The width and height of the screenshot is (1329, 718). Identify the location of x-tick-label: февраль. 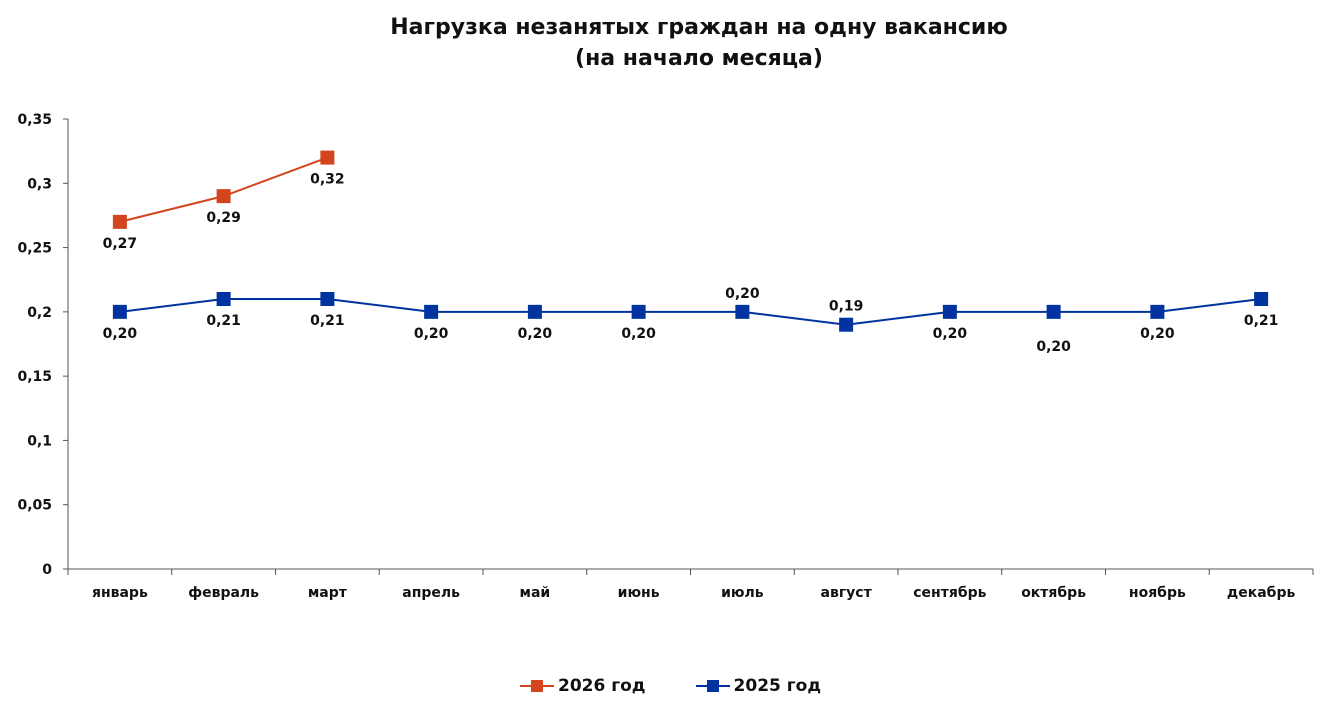
(223, 593).